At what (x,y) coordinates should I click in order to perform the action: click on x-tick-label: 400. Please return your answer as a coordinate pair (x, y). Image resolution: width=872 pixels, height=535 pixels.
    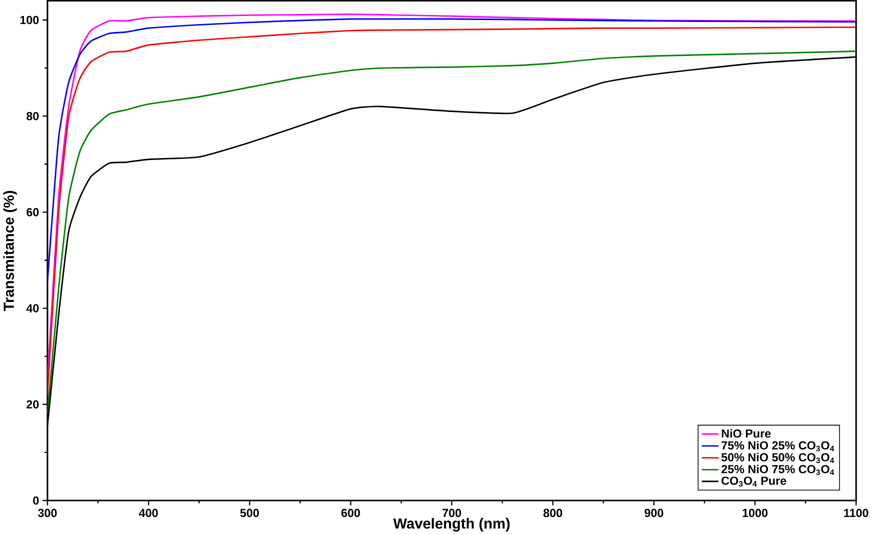
    Looking at the image, I should click on (148, 513).